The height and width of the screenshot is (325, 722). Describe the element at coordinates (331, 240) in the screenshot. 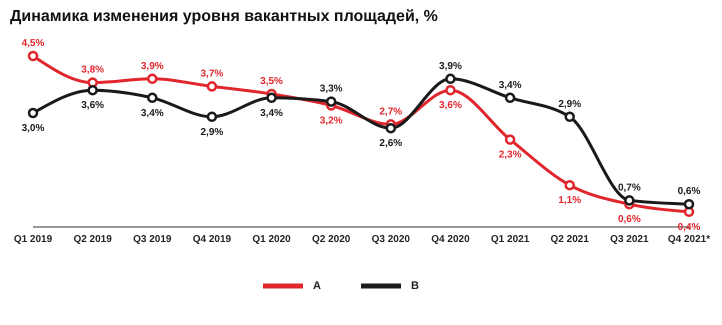

I see `x-tick-label: Q2 2020` at that location.